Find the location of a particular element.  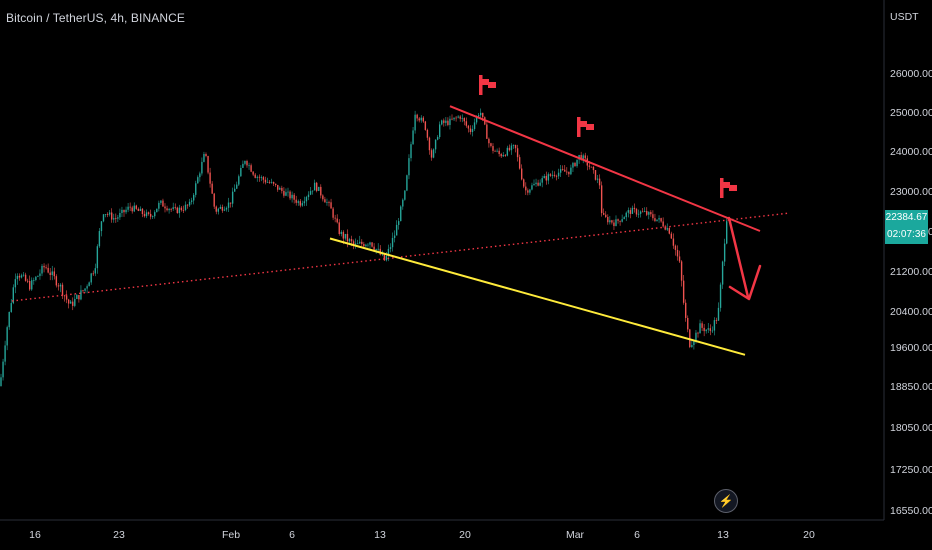

price-tick-label: 18050.00 is located at coordinates (911, 428).